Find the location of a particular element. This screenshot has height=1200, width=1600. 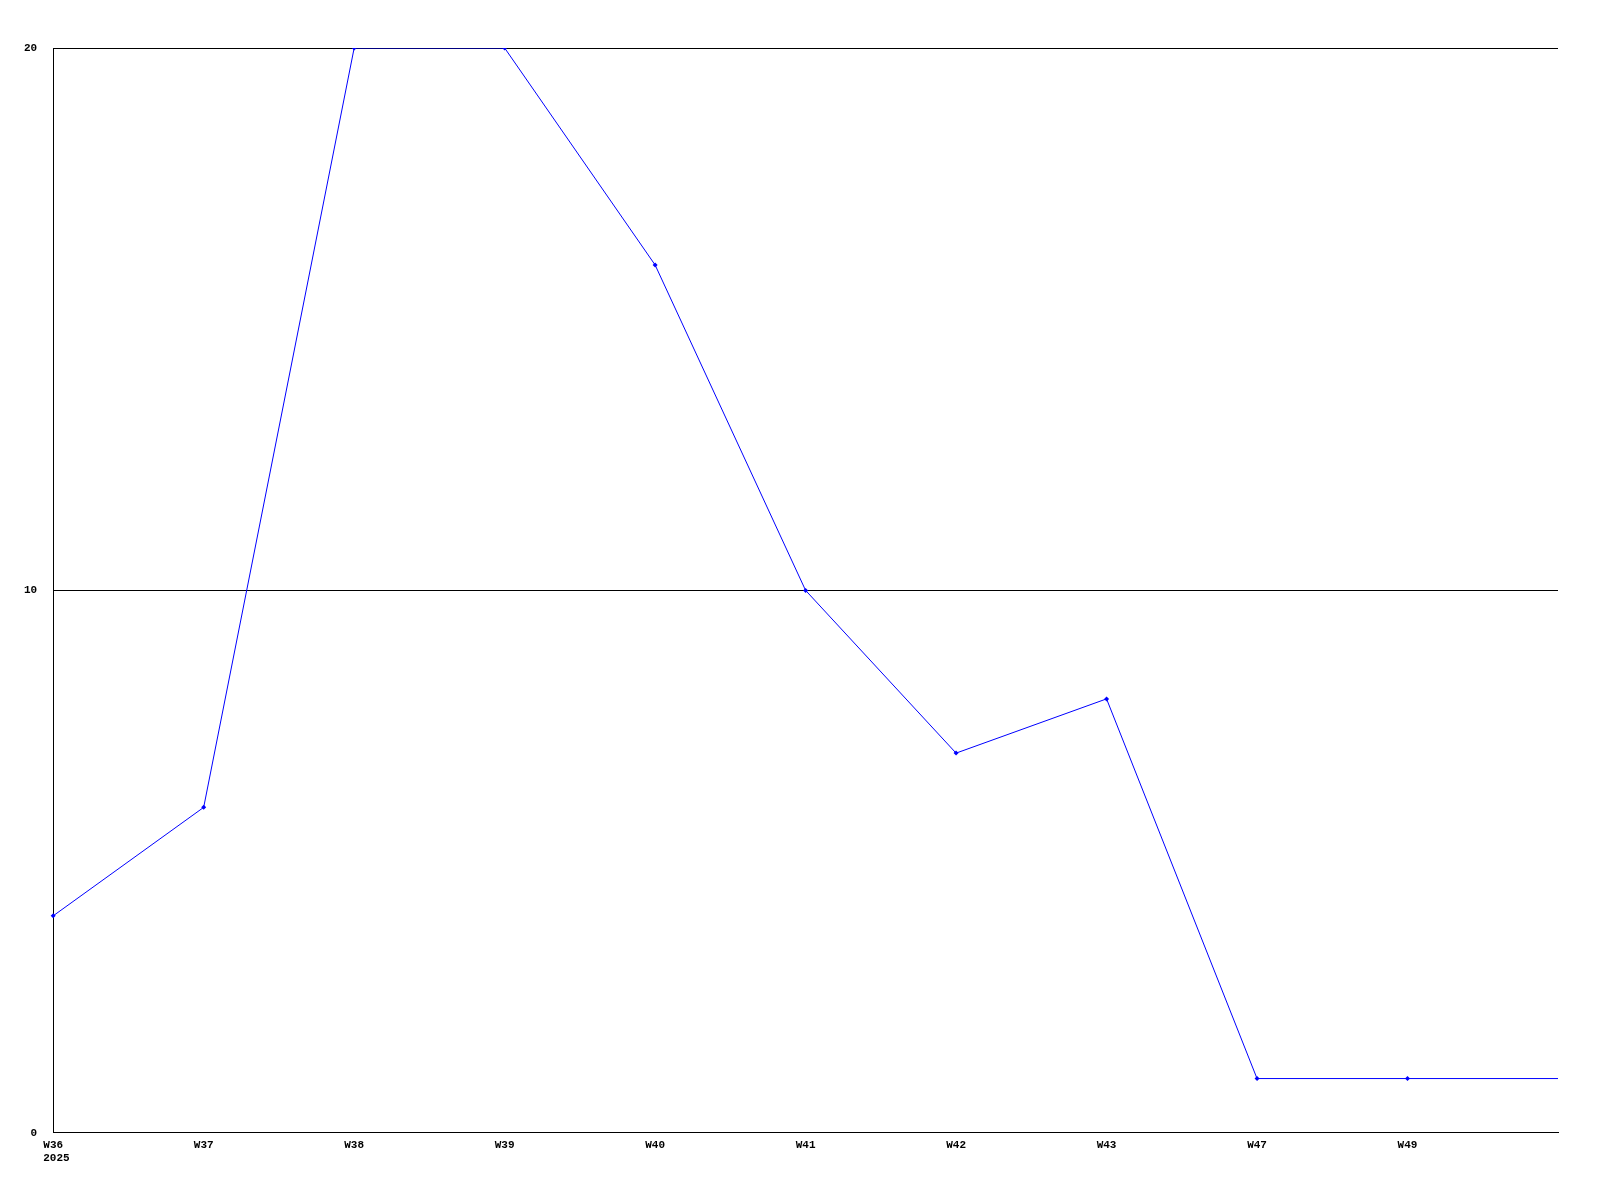

x-tick-label: W47 is located at coordinates (1257, 1145).